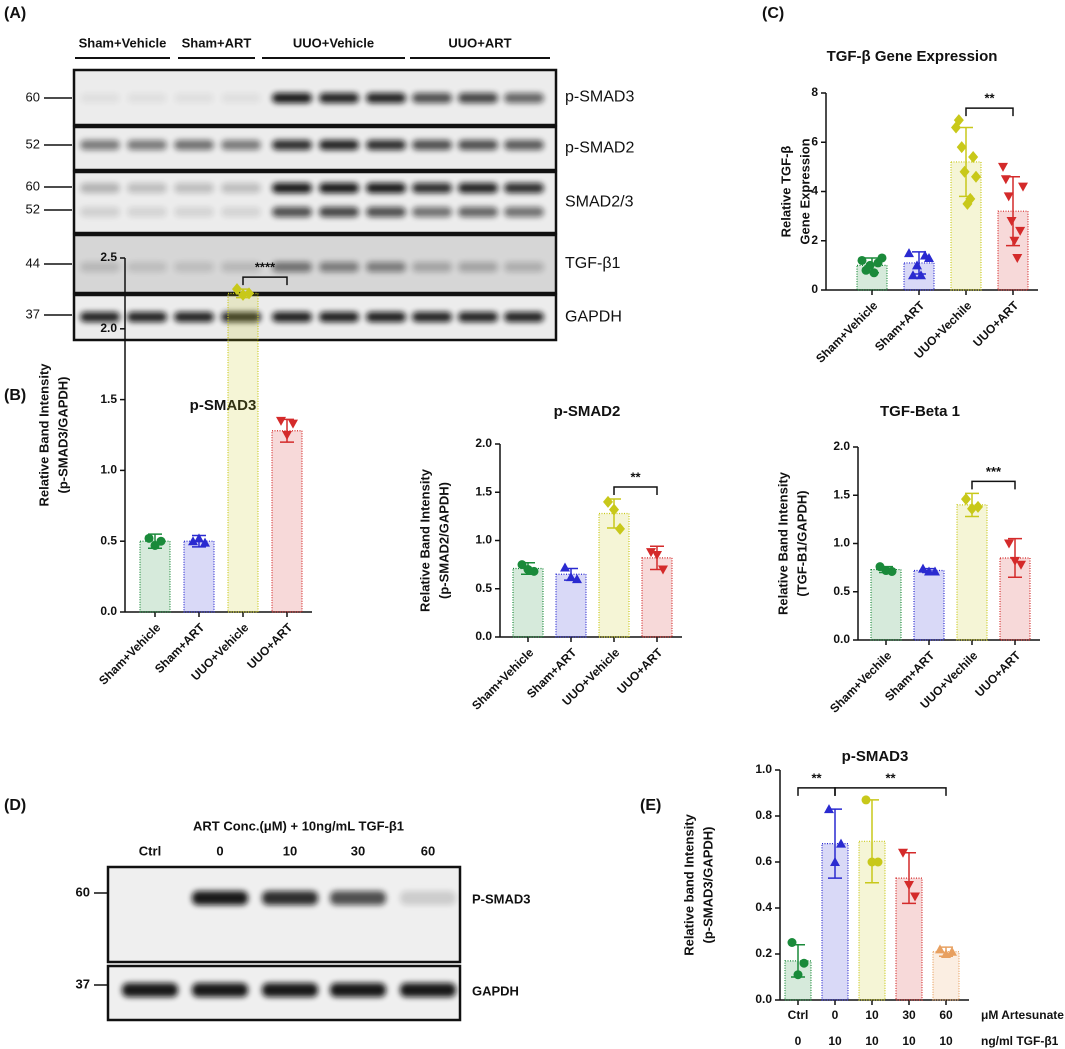 Image resolution: width=1065 pixels, height=1049 pixels. I want to click on blot-header: ART Conc.(μM) + 10ng/mL TGF-β1, so click(298, 825).